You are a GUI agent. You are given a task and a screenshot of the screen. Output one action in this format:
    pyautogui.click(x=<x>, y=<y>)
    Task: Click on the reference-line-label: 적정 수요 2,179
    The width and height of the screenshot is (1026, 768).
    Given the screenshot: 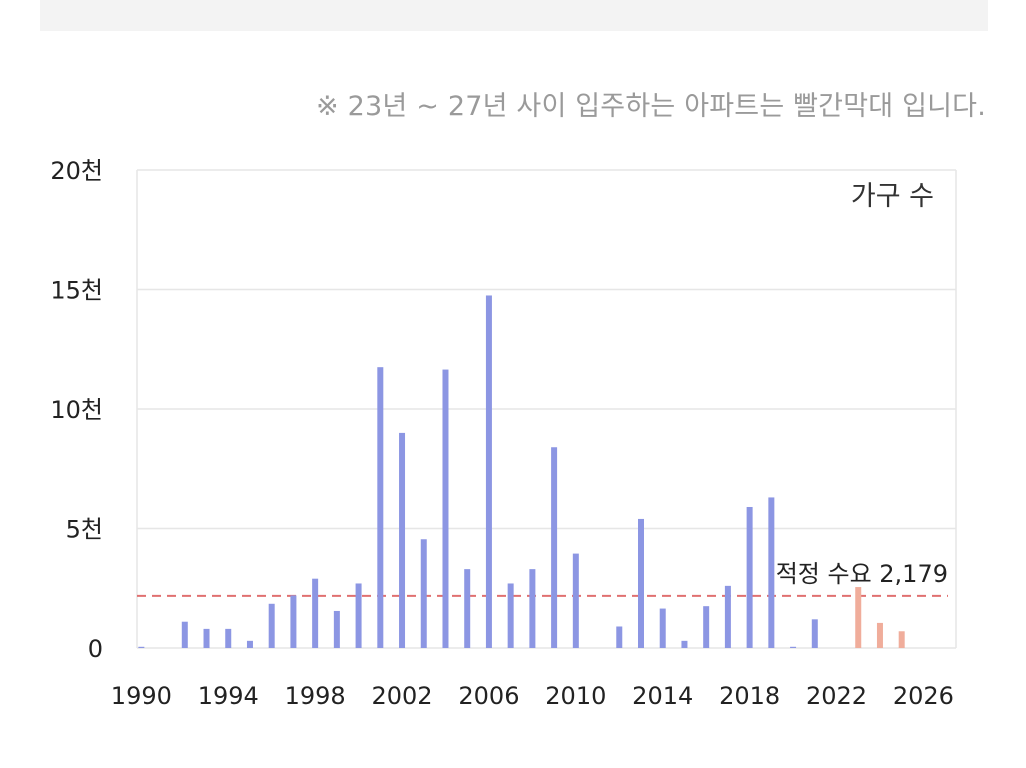 What is the action you would take?
    pyautogui.click(x=862, y=574)
    